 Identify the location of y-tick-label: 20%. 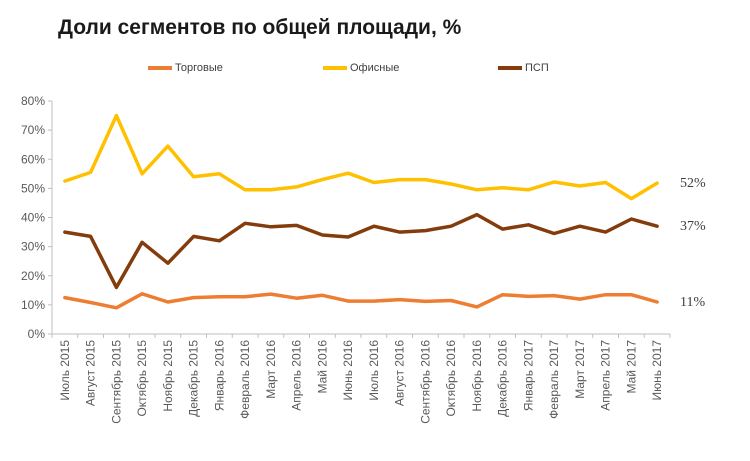
(33, 276).